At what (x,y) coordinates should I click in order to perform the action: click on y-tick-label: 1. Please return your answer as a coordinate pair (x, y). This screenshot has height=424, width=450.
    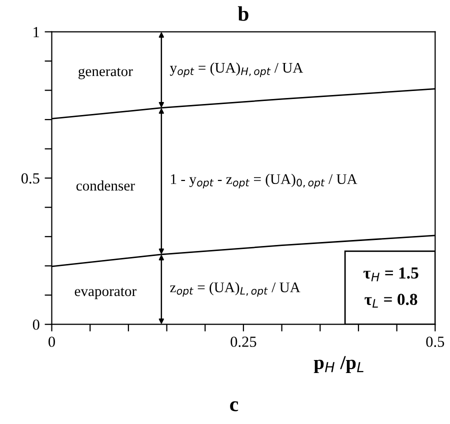
    Looking at the image, I should click on (37, 32).